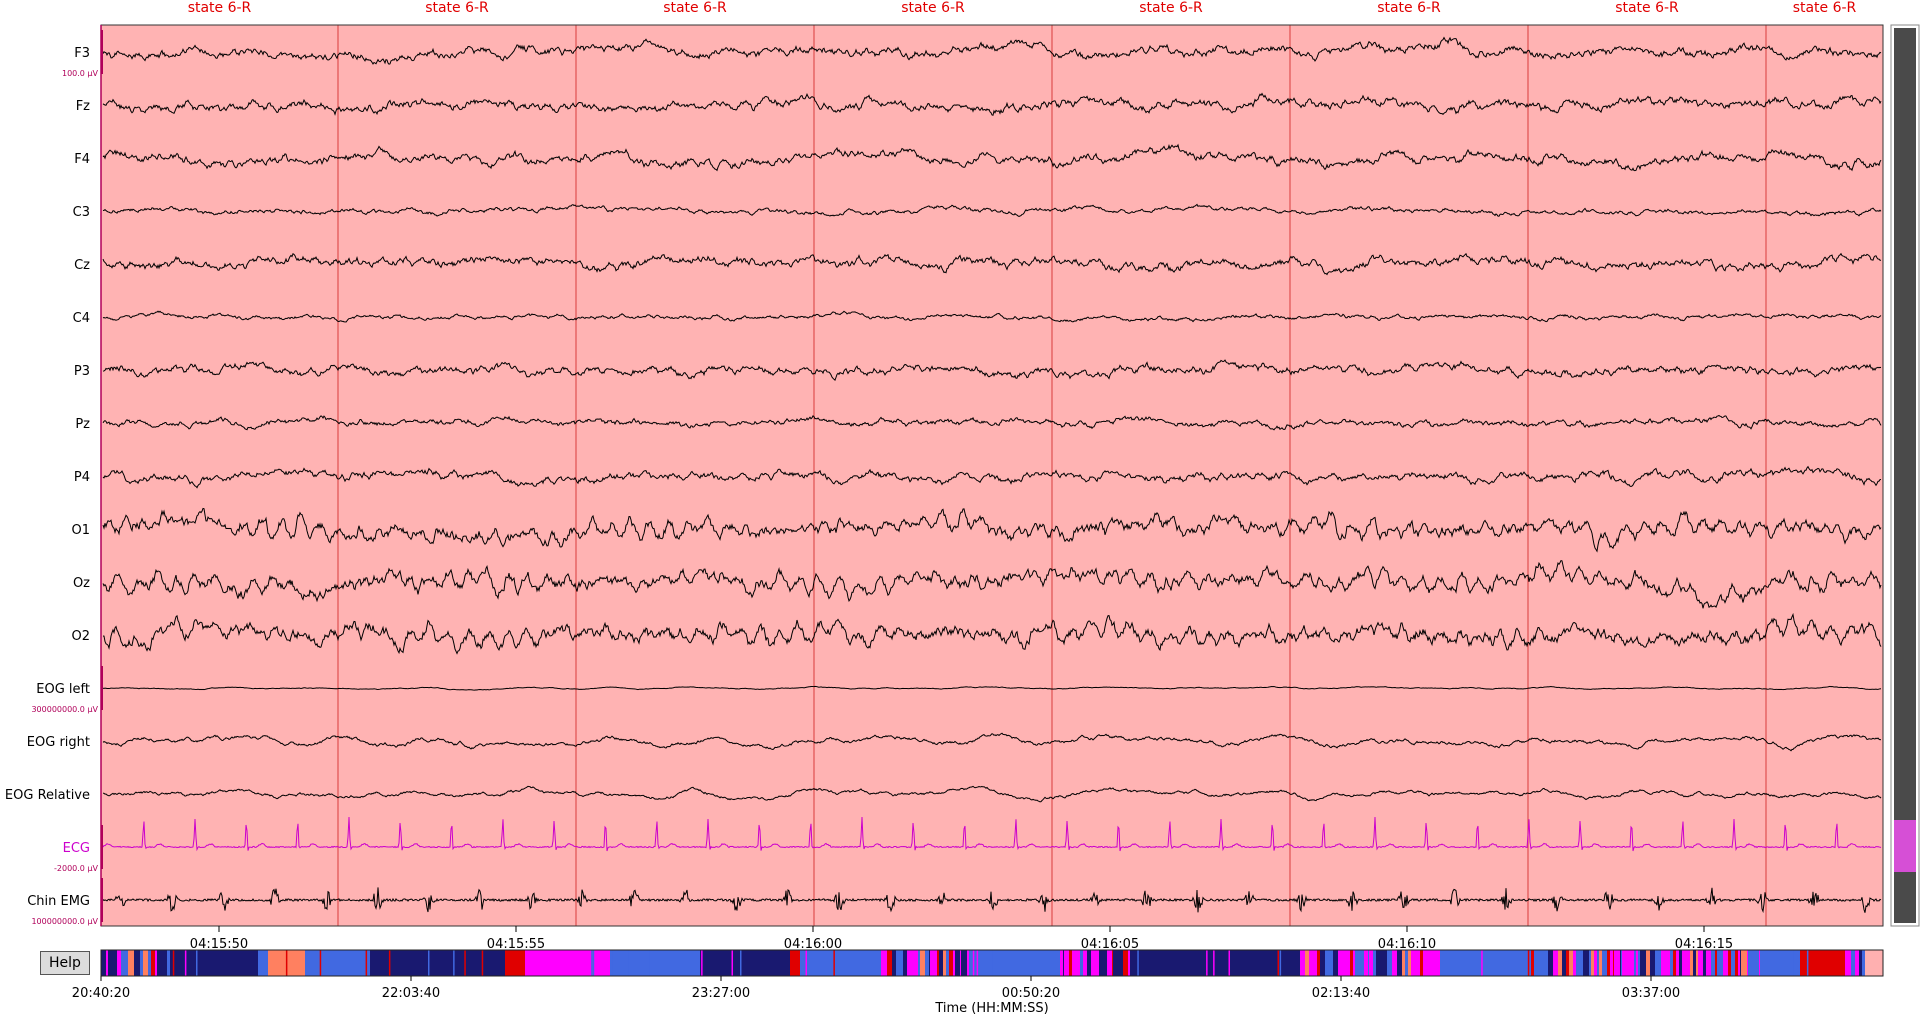  What do you see at coordinates (81, 583) in the screenshot?
I see `channel-label: Oz` at bounding box center [81, 583].